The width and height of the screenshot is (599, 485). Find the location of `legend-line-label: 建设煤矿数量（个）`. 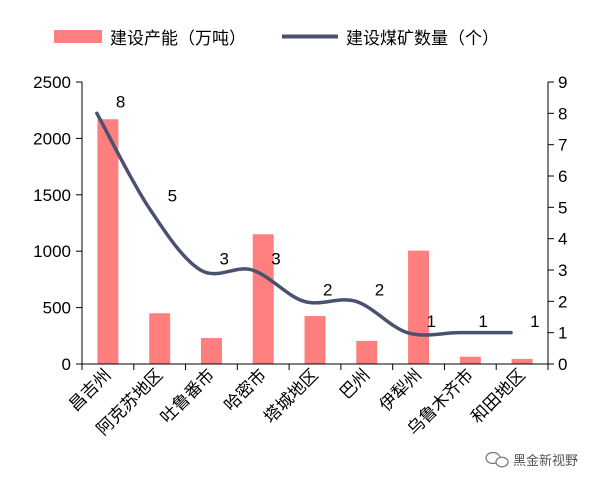

legend-line-label: 建设煤矿数量（个） is located at coordinates (422, 39).